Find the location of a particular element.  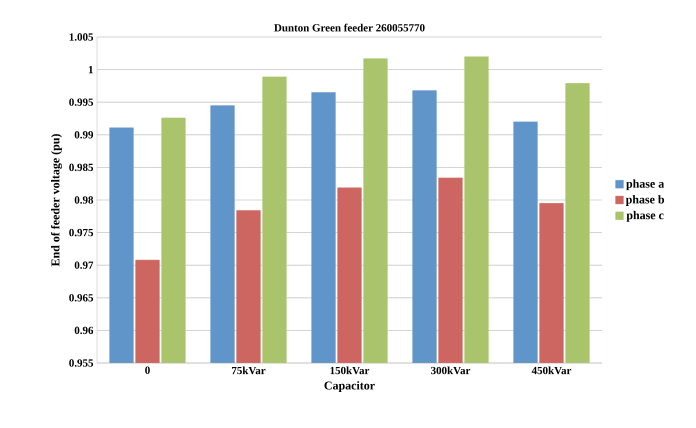

y-tick-label: 0.985 is located at coordinates (81, 168).